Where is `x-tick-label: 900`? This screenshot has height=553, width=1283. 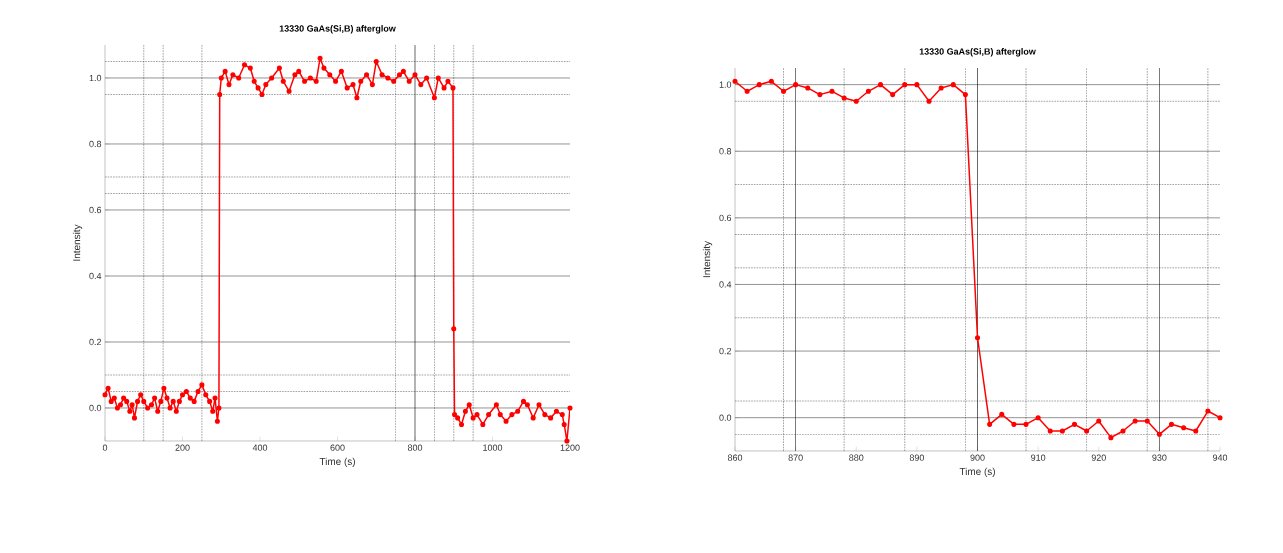
x-tick-label: 900 is located at coordinates (977, 457).